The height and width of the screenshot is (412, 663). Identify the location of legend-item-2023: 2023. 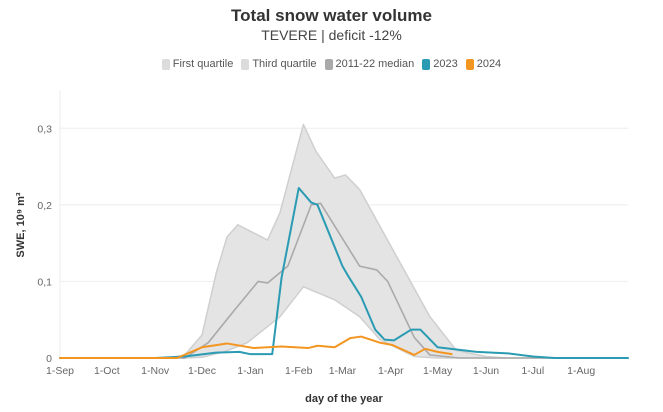
(440, 64).